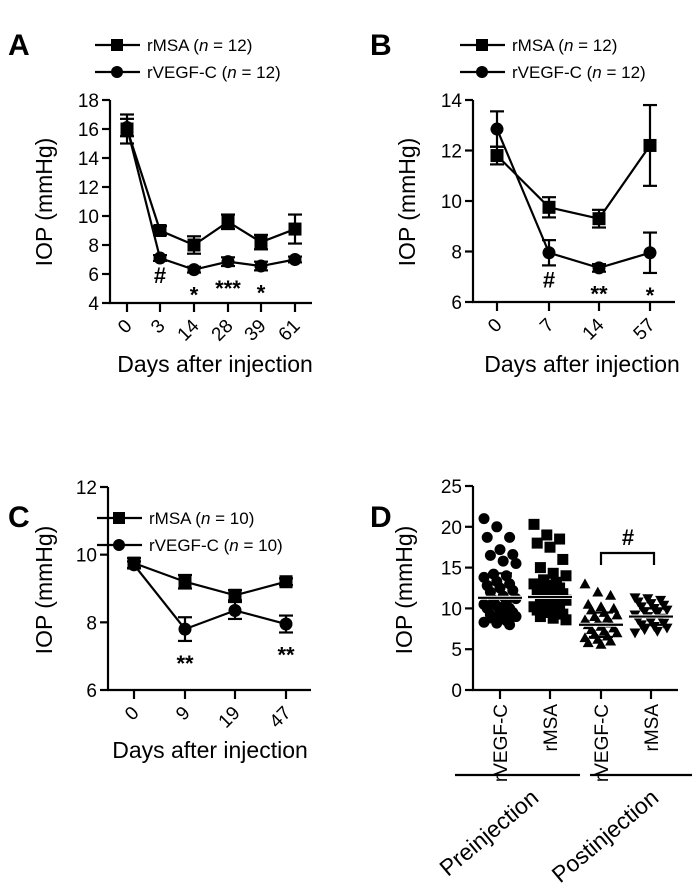  What do you see at coordinates (228, 288) in the screenshot?
I see `significance-label: ***` at bounding box center [228, 288].